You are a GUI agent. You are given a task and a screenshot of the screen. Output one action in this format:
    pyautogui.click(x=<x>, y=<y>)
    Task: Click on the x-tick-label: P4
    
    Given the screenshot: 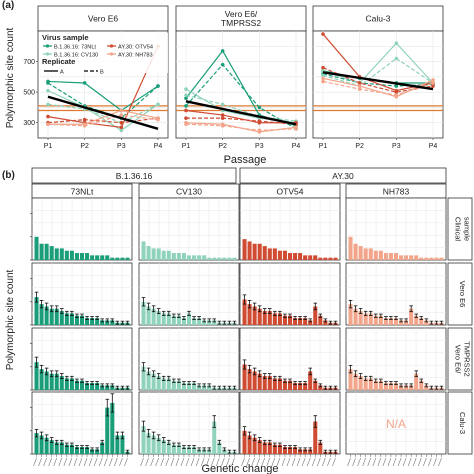 What is the action you would take?
    pyautogui.click(x=433, y=146)
    